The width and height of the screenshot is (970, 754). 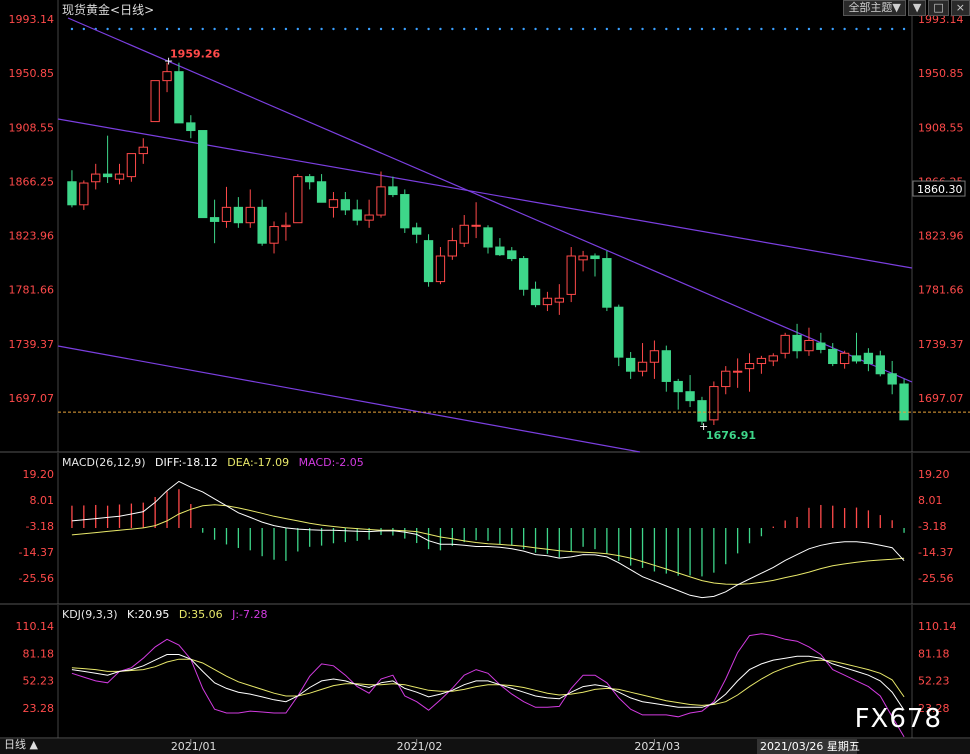 I want to click on macd-diff-line, so click(x=488, y=539).